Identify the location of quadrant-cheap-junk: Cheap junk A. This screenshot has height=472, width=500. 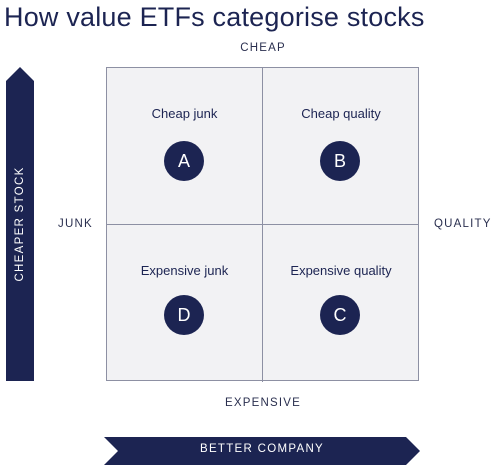
(185, 146).